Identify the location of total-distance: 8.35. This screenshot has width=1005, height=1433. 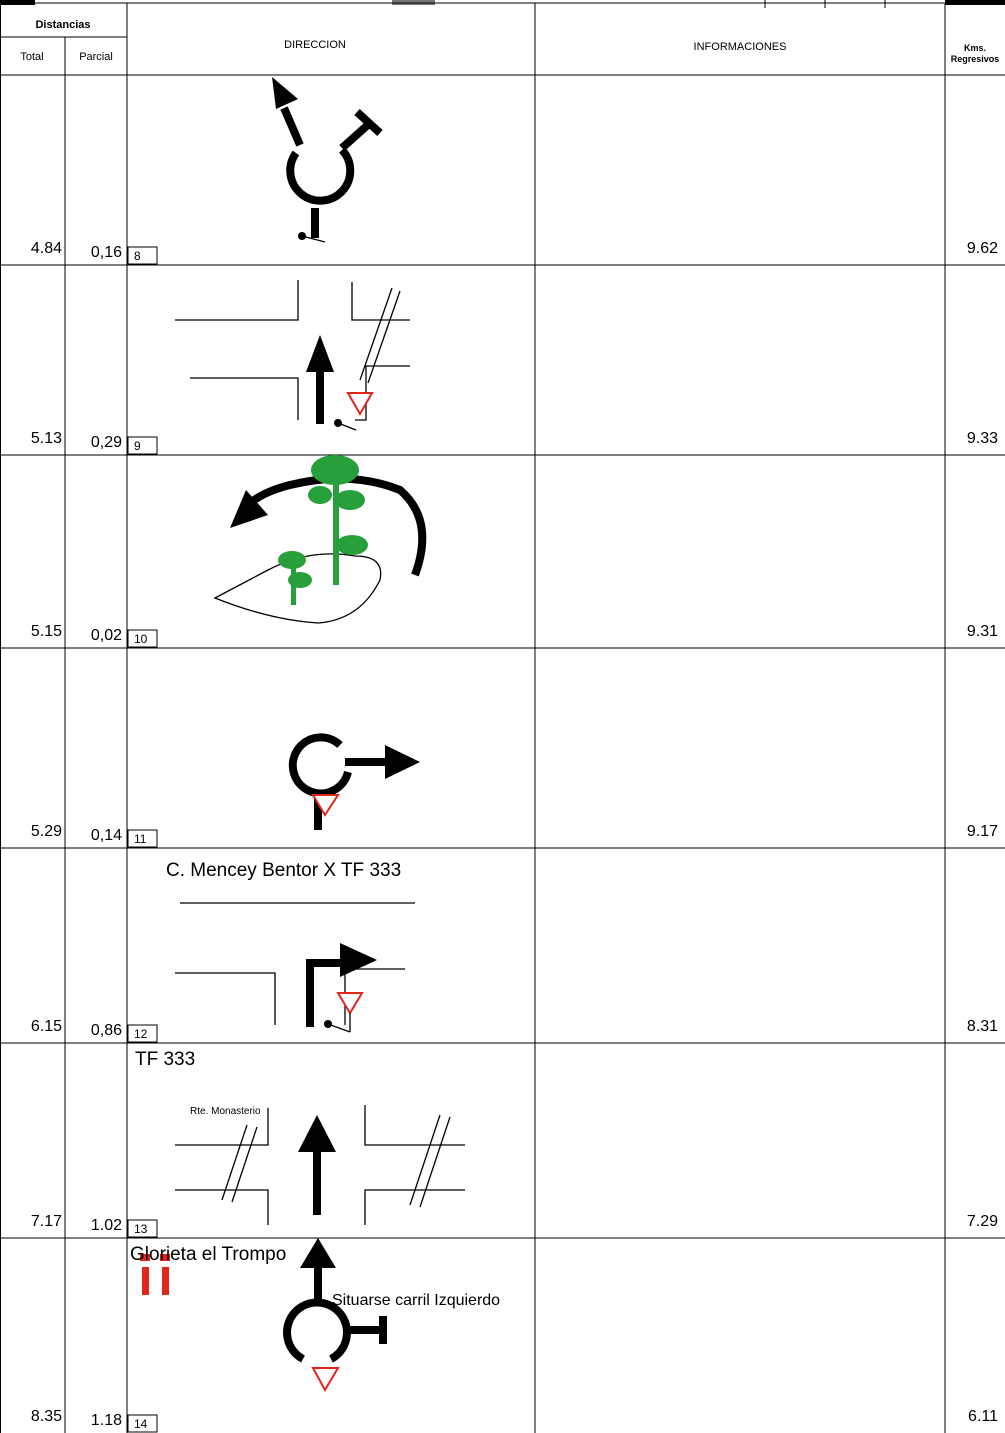
(46, 1416).